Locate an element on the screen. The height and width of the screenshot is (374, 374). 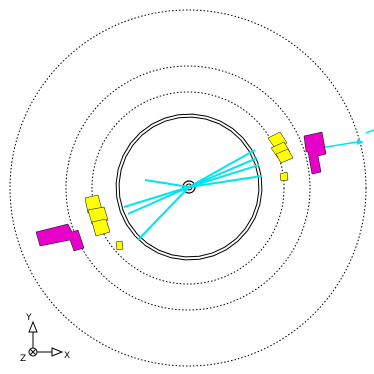
x-axis-label: X is located at coordinates (67, 356).